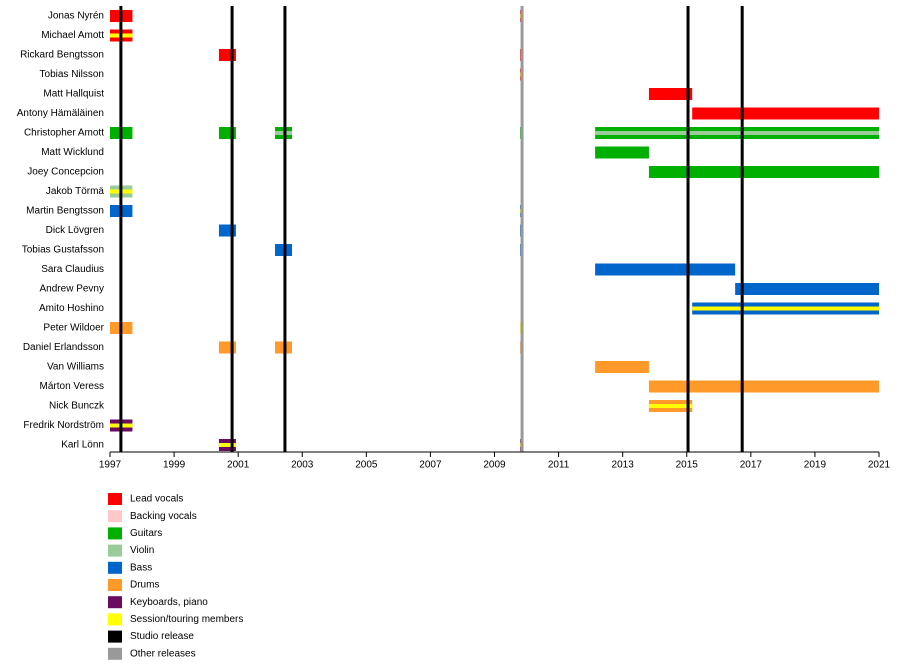 This screenshot has height=670, width=900. What do you see at coordinates (64, 133) in the screenshot?
I see `member-name: Christopher Amott` at bounding box center [64, 133].